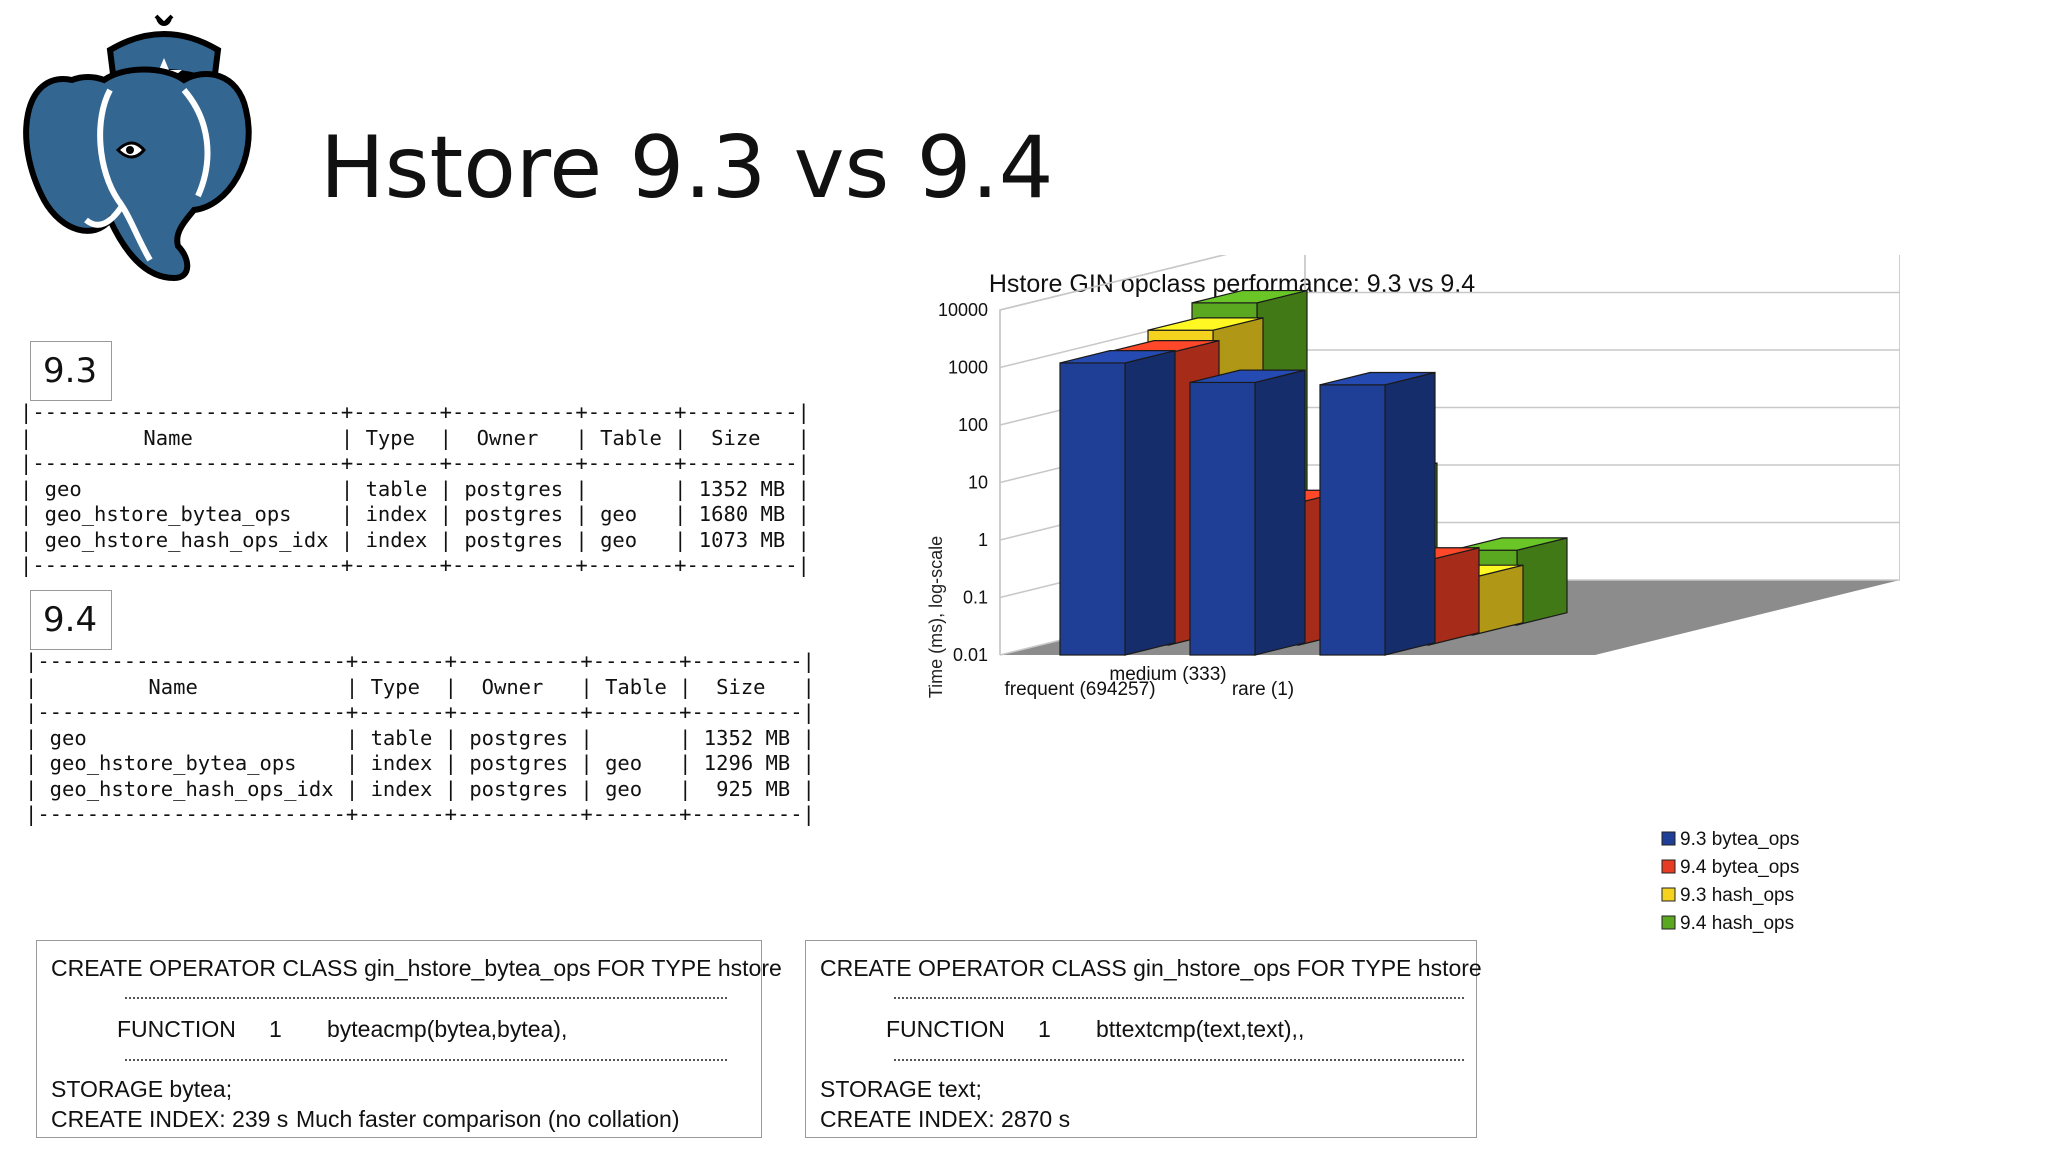 The image size is (2048, 1152). Describe the element at coordinates (1200, 1029) in the screenshot. I see `sql-function-name: bttextcmp(text,text),,` at that location.